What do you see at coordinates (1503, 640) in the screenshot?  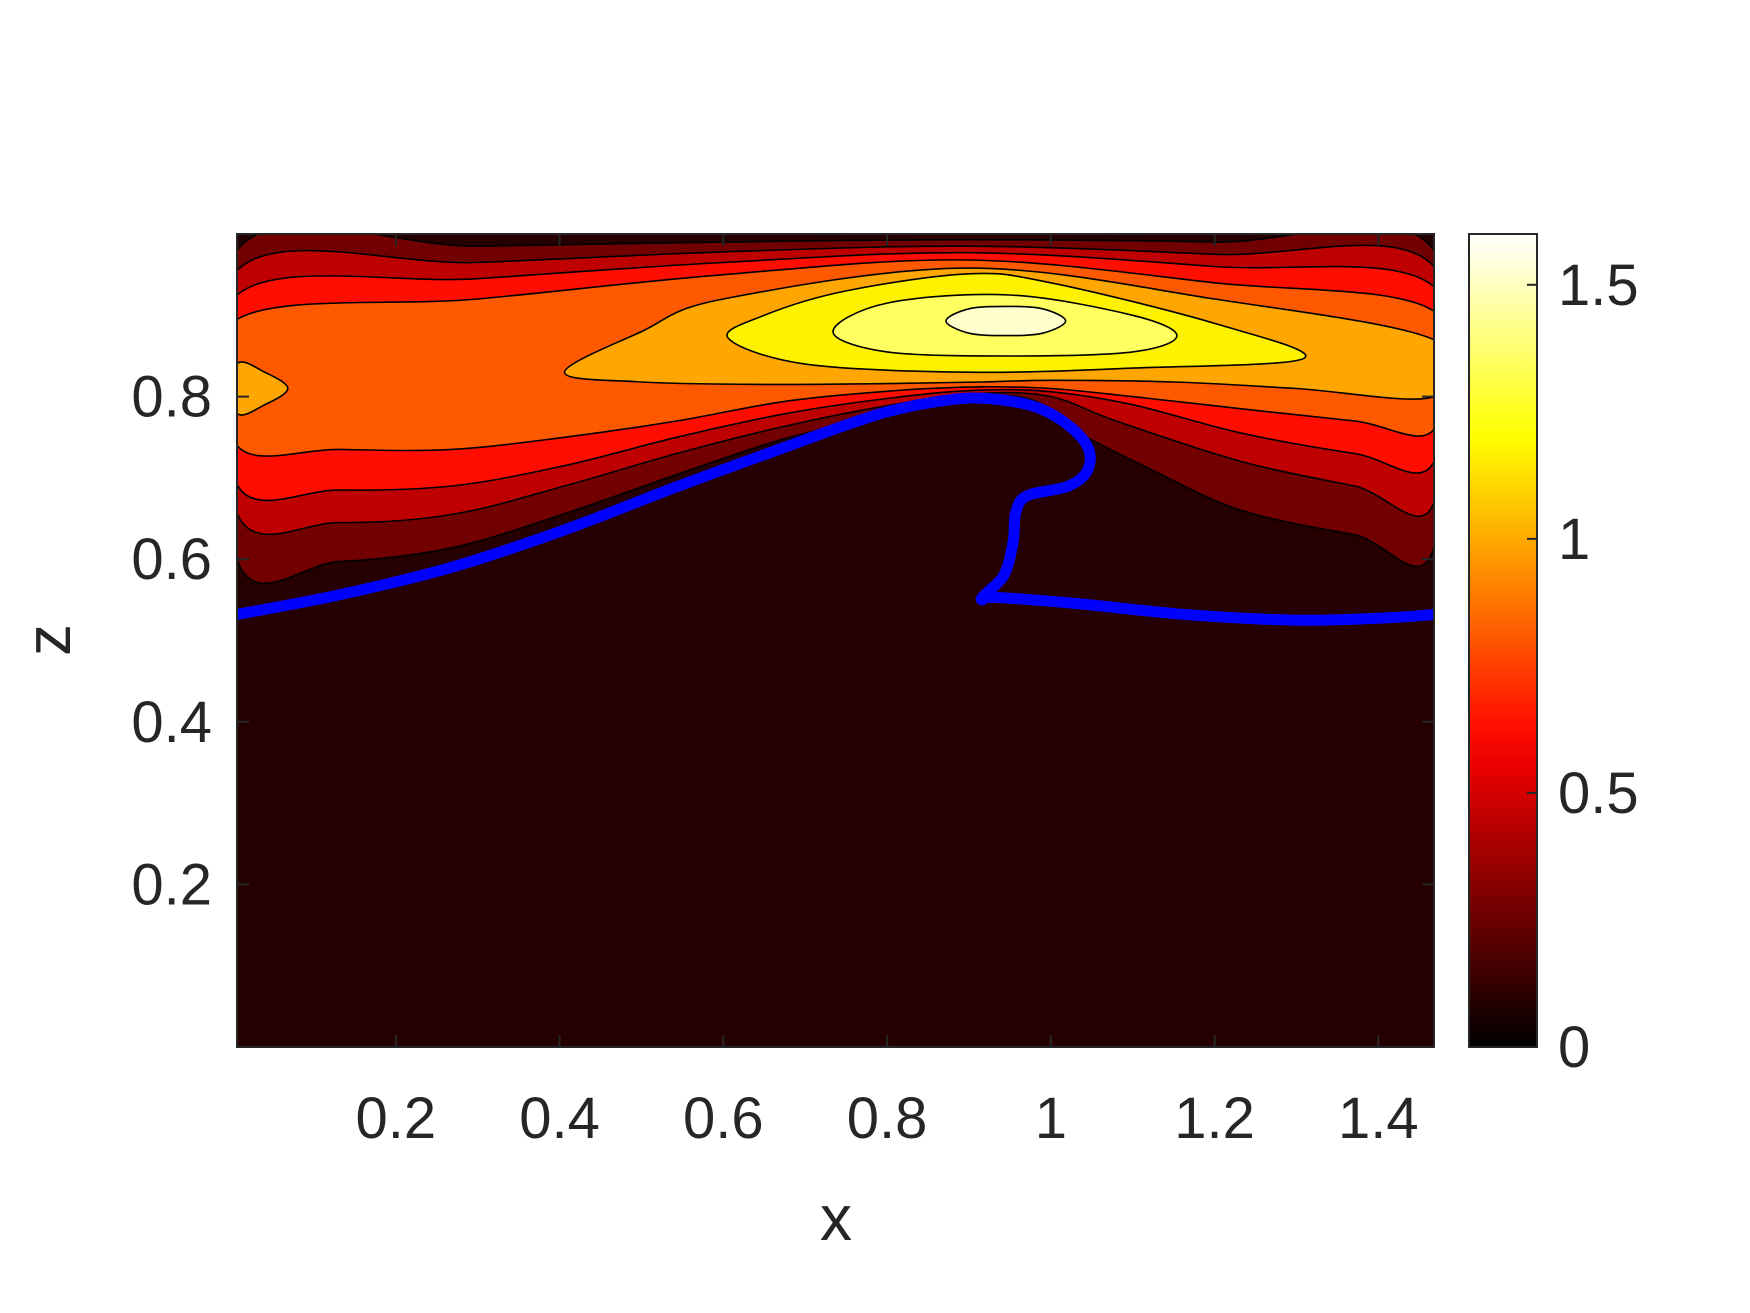 I see `colorbar` at bounding box center [1503, 640].